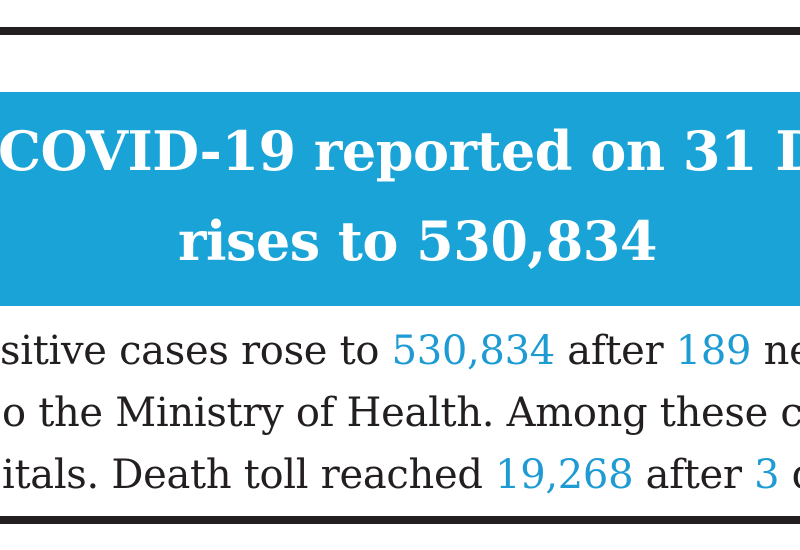  What do you see at coordinates (564, 475) in the screenshot?
I see `death-toll: 19,268` at bounding box center [564, 475].